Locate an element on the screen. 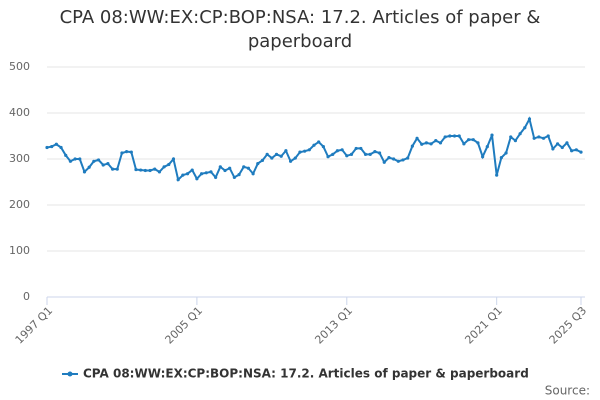  legend-marker is located at coordinates (70, 374).